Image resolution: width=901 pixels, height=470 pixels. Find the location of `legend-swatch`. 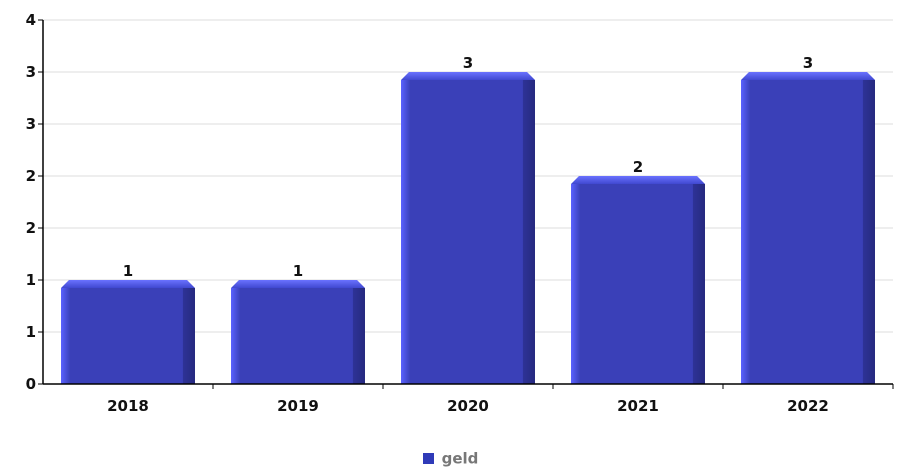

legend-swatch is located at coordinates (428, 458).